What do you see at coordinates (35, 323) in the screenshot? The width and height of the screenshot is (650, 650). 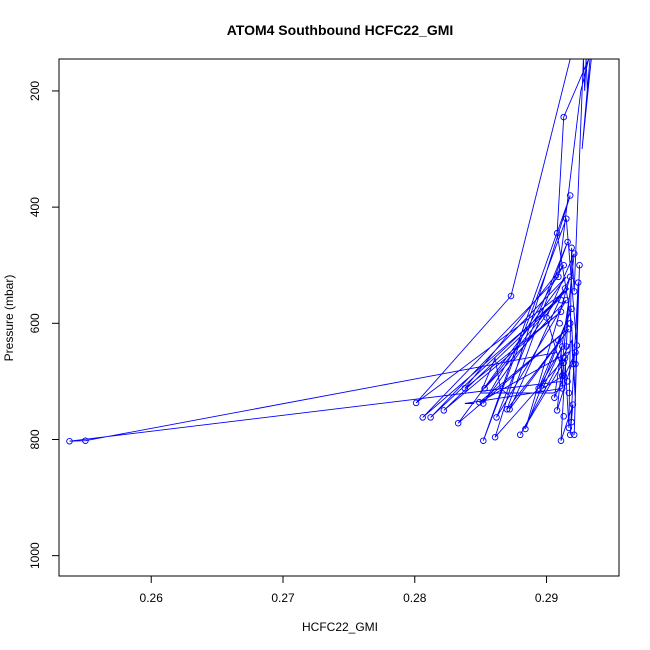 I see `y-tick-label: 600` at bounding box center [35, 323].